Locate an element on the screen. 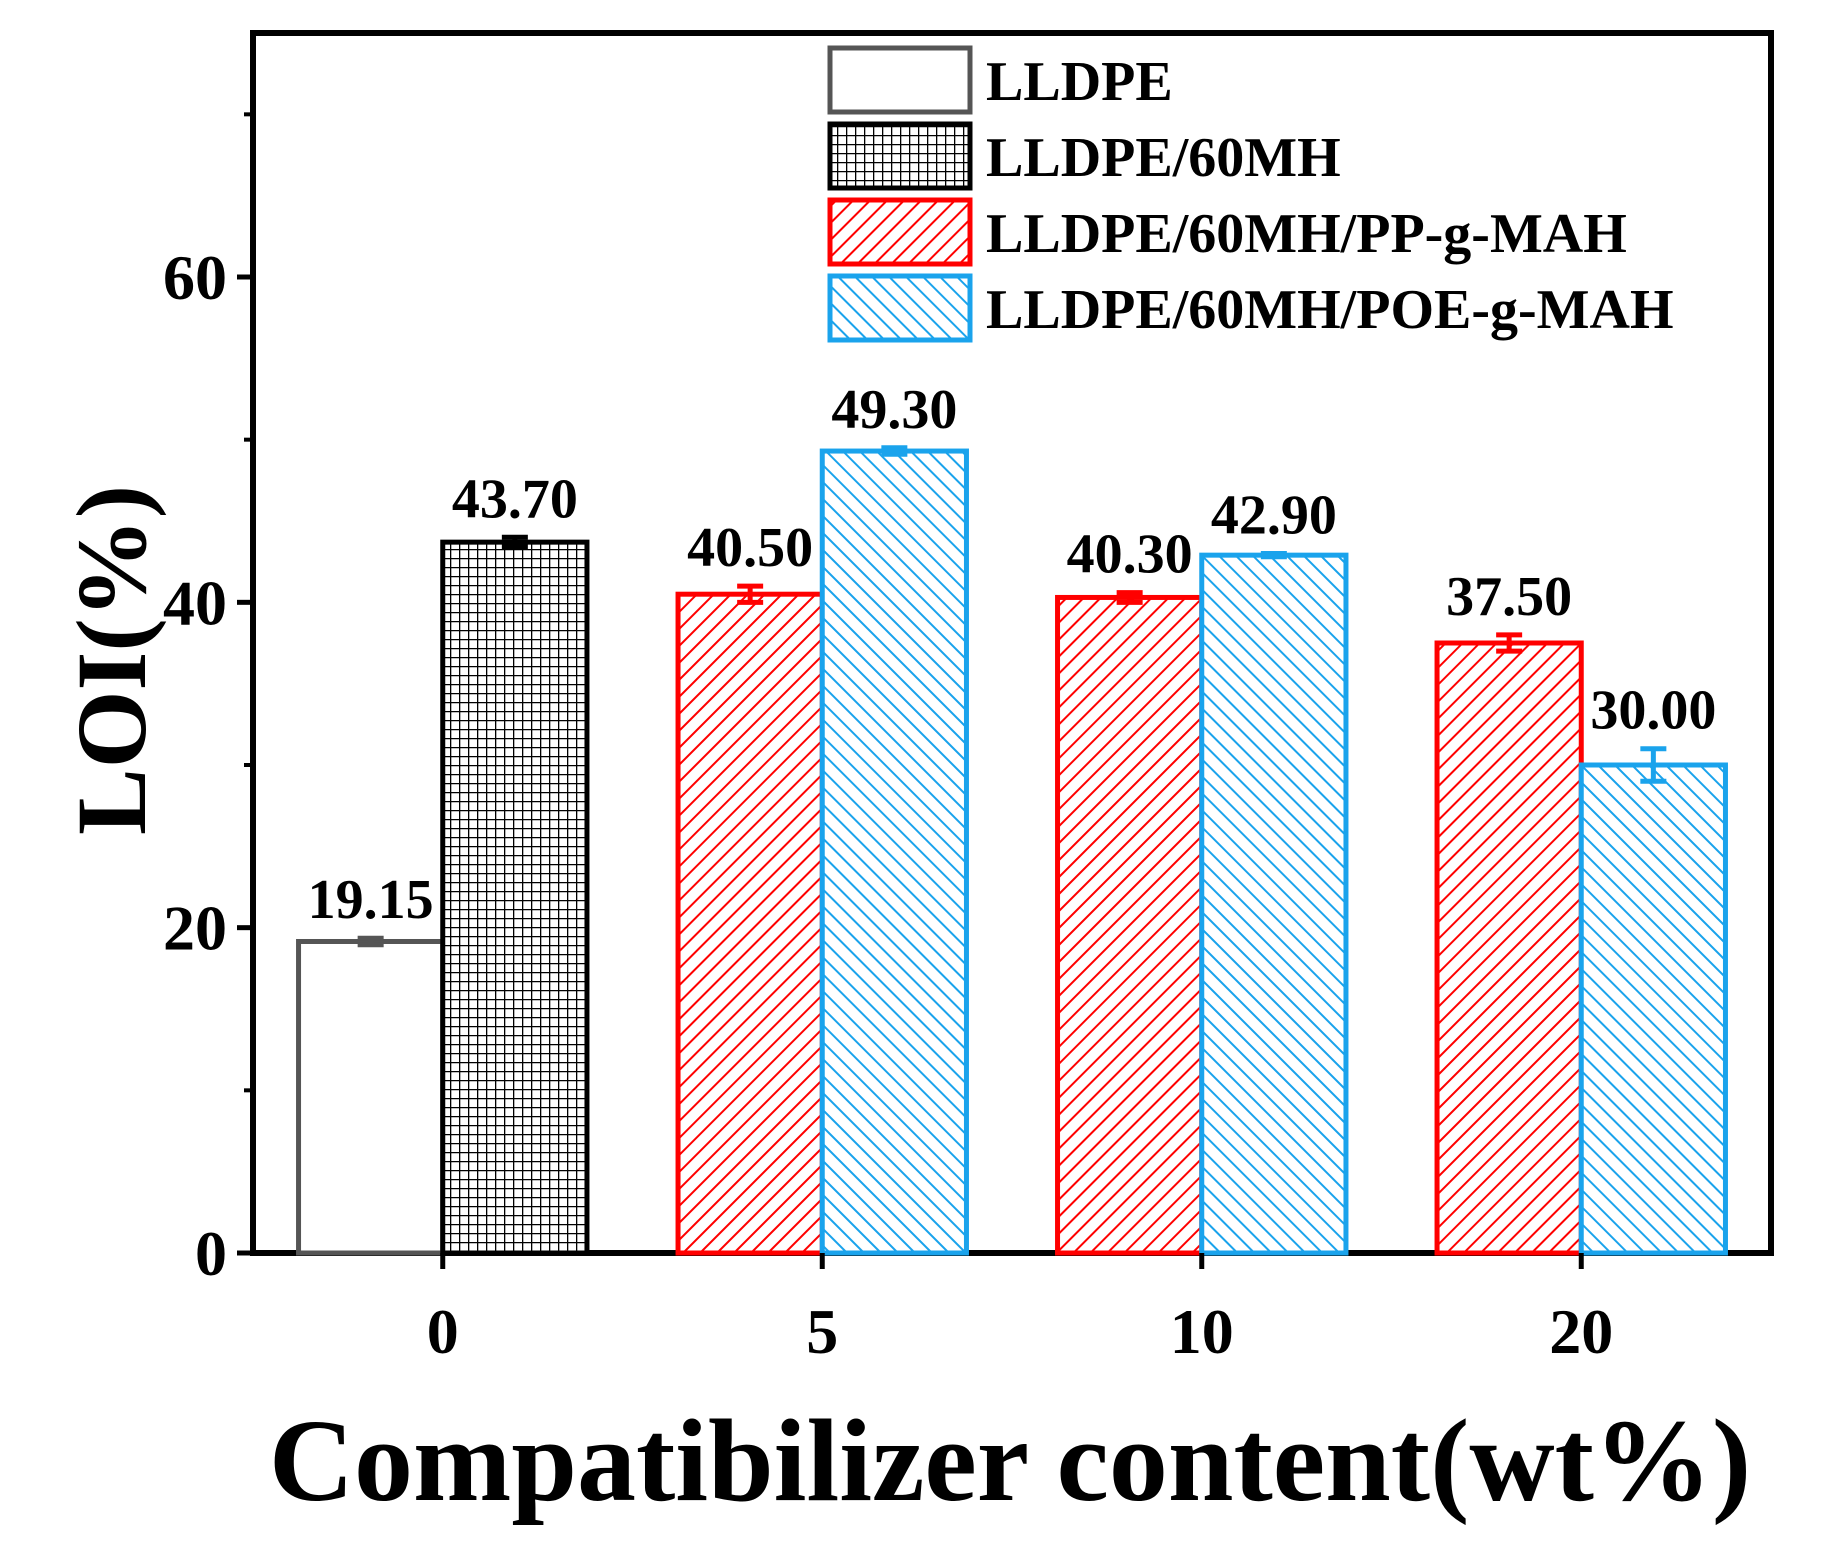 This screenshot has width=1837, height=1548. legend-label-lldpe-60mh-poe-g-mah: LLDPE/60MH/POE-g-MAH is located at coordinates (1330, 310).